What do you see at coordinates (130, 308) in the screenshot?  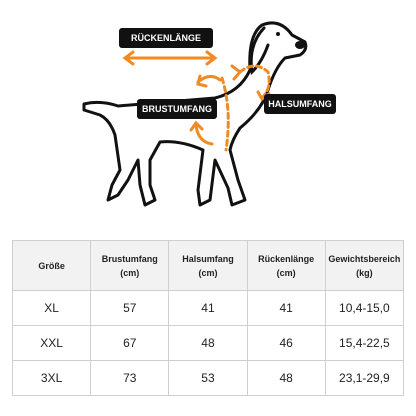 I see `table-cell: 57` at bounding box center [130, 308].